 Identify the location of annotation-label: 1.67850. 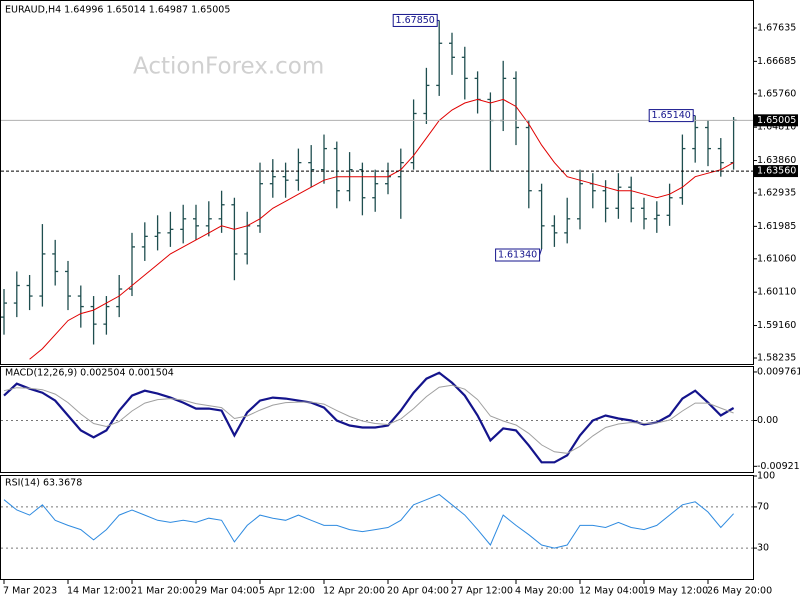
(415, 20).